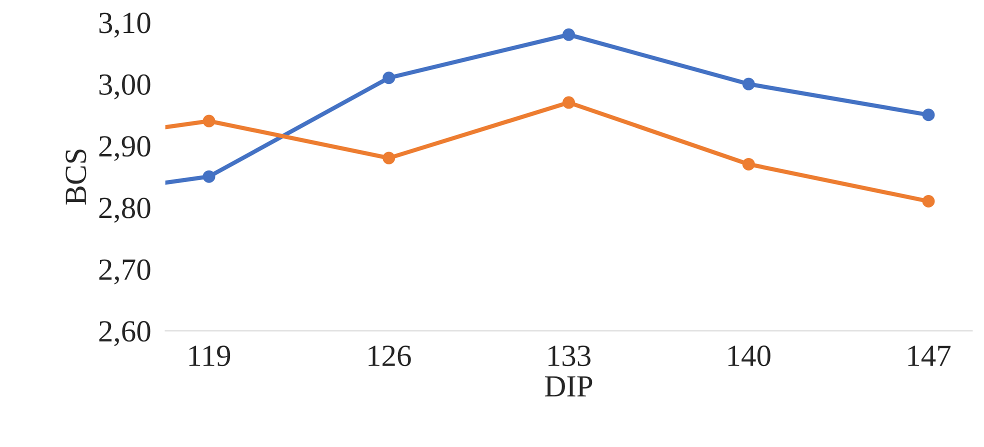 The height and width of the screenshot is (447, 984). I want to click on x-tick-label: 147, so click(929, 356).